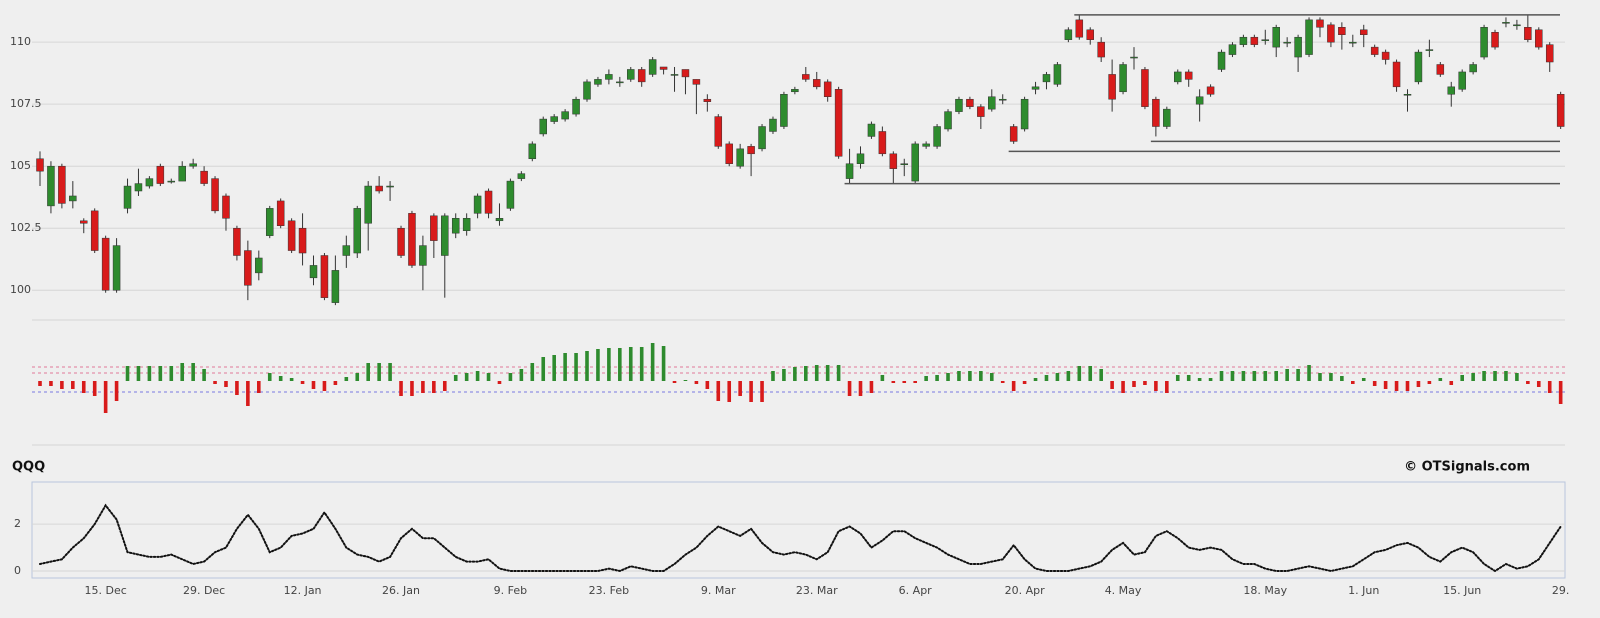 Image resolution: width=1600 pixels, height=618 pixels. Describe the element at coordinates (17, 570) in the screenshot. I see `y-tick-label: 0` at that location.